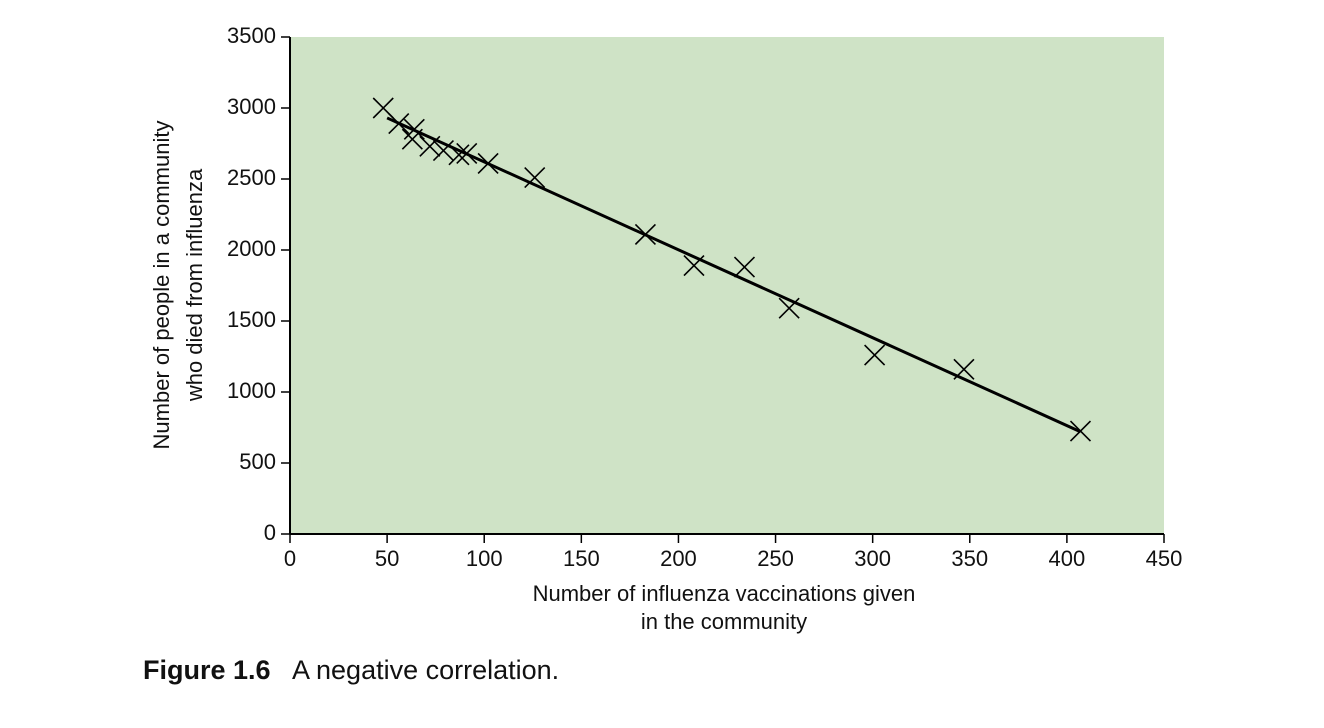 This screenshot has height=728, width=1324. What do you see at coordinates (1164, 558) in the screenshot?
I see `x-tick-label: 450` at bounding box center [1164, 558].